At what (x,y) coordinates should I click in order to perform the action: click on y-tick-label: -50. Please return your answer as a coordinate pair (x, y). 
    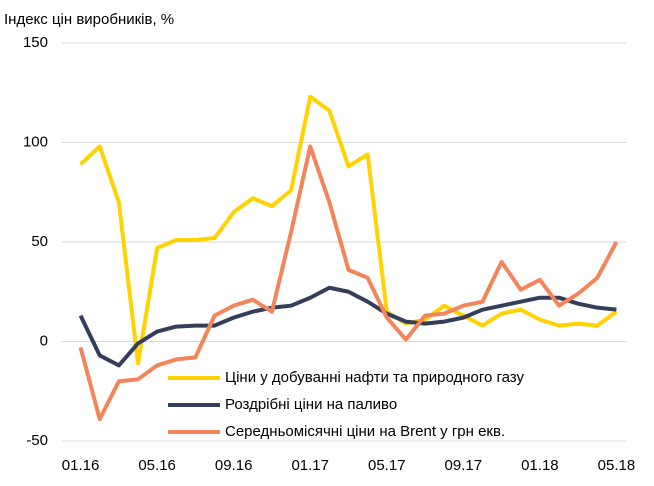
    Looking at the image, I should click on (37, 440).